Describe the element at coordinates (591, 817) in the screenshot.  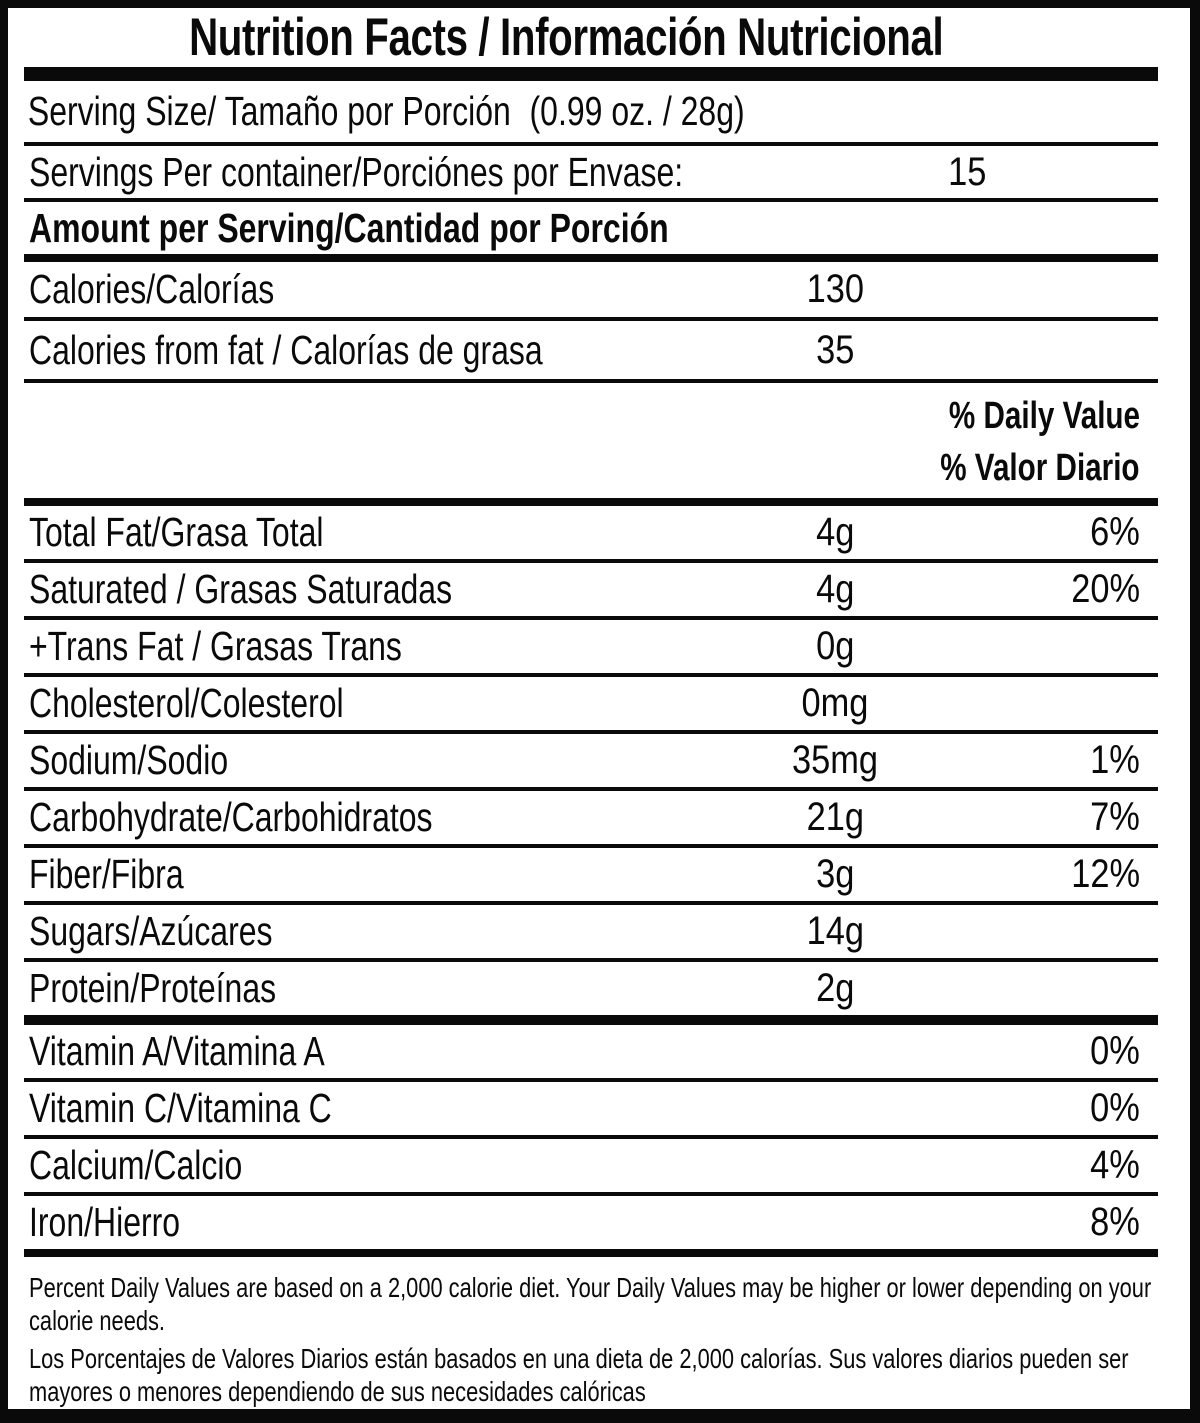
I see `row-carbohydrate: Carbohydrate/Carbohidratos 21g 7%` at that location.